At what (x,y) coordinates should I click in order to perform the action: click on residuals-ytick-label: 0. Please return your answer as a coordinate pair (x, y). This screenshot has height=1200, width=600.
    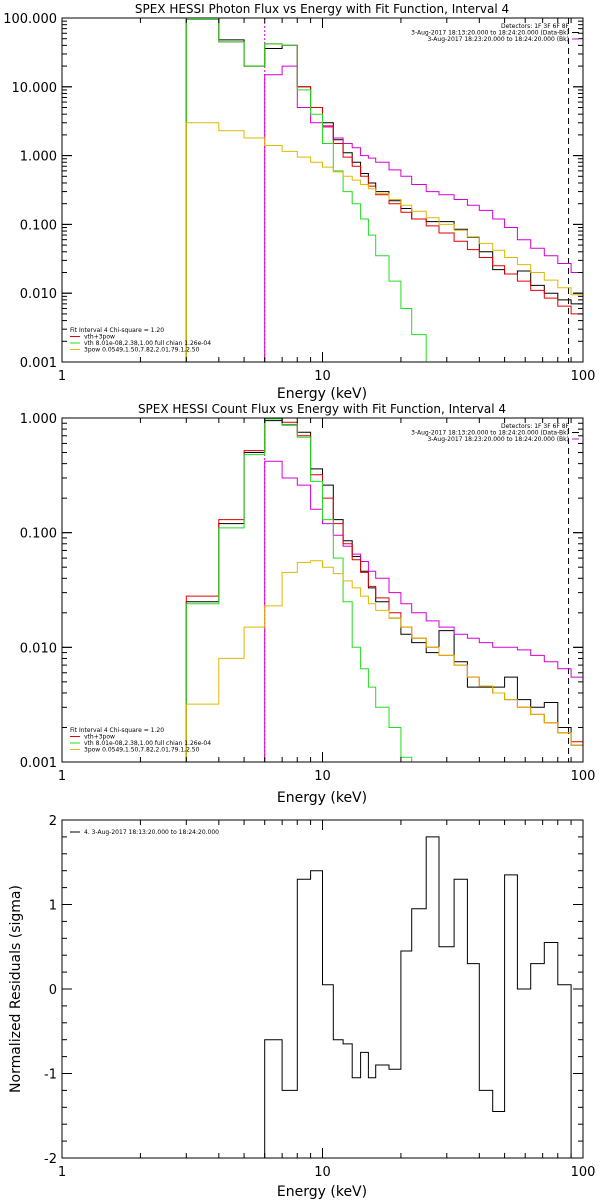
    Looking at the image, I should click on (53, 990).